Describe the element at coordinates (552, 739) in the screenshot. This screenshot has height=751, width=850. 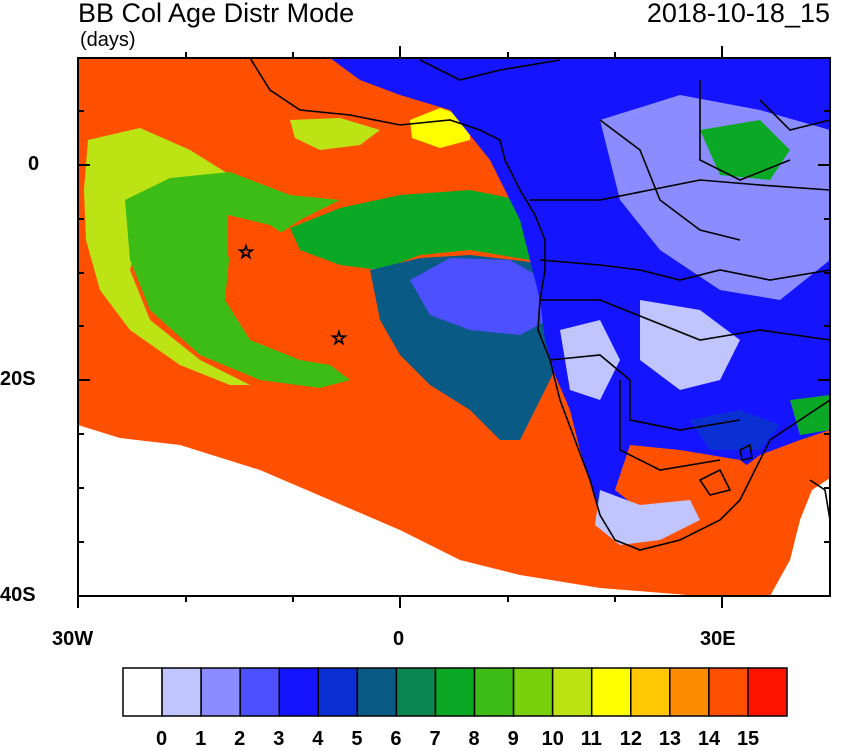
I see `colorbar-label: 10` at that location.